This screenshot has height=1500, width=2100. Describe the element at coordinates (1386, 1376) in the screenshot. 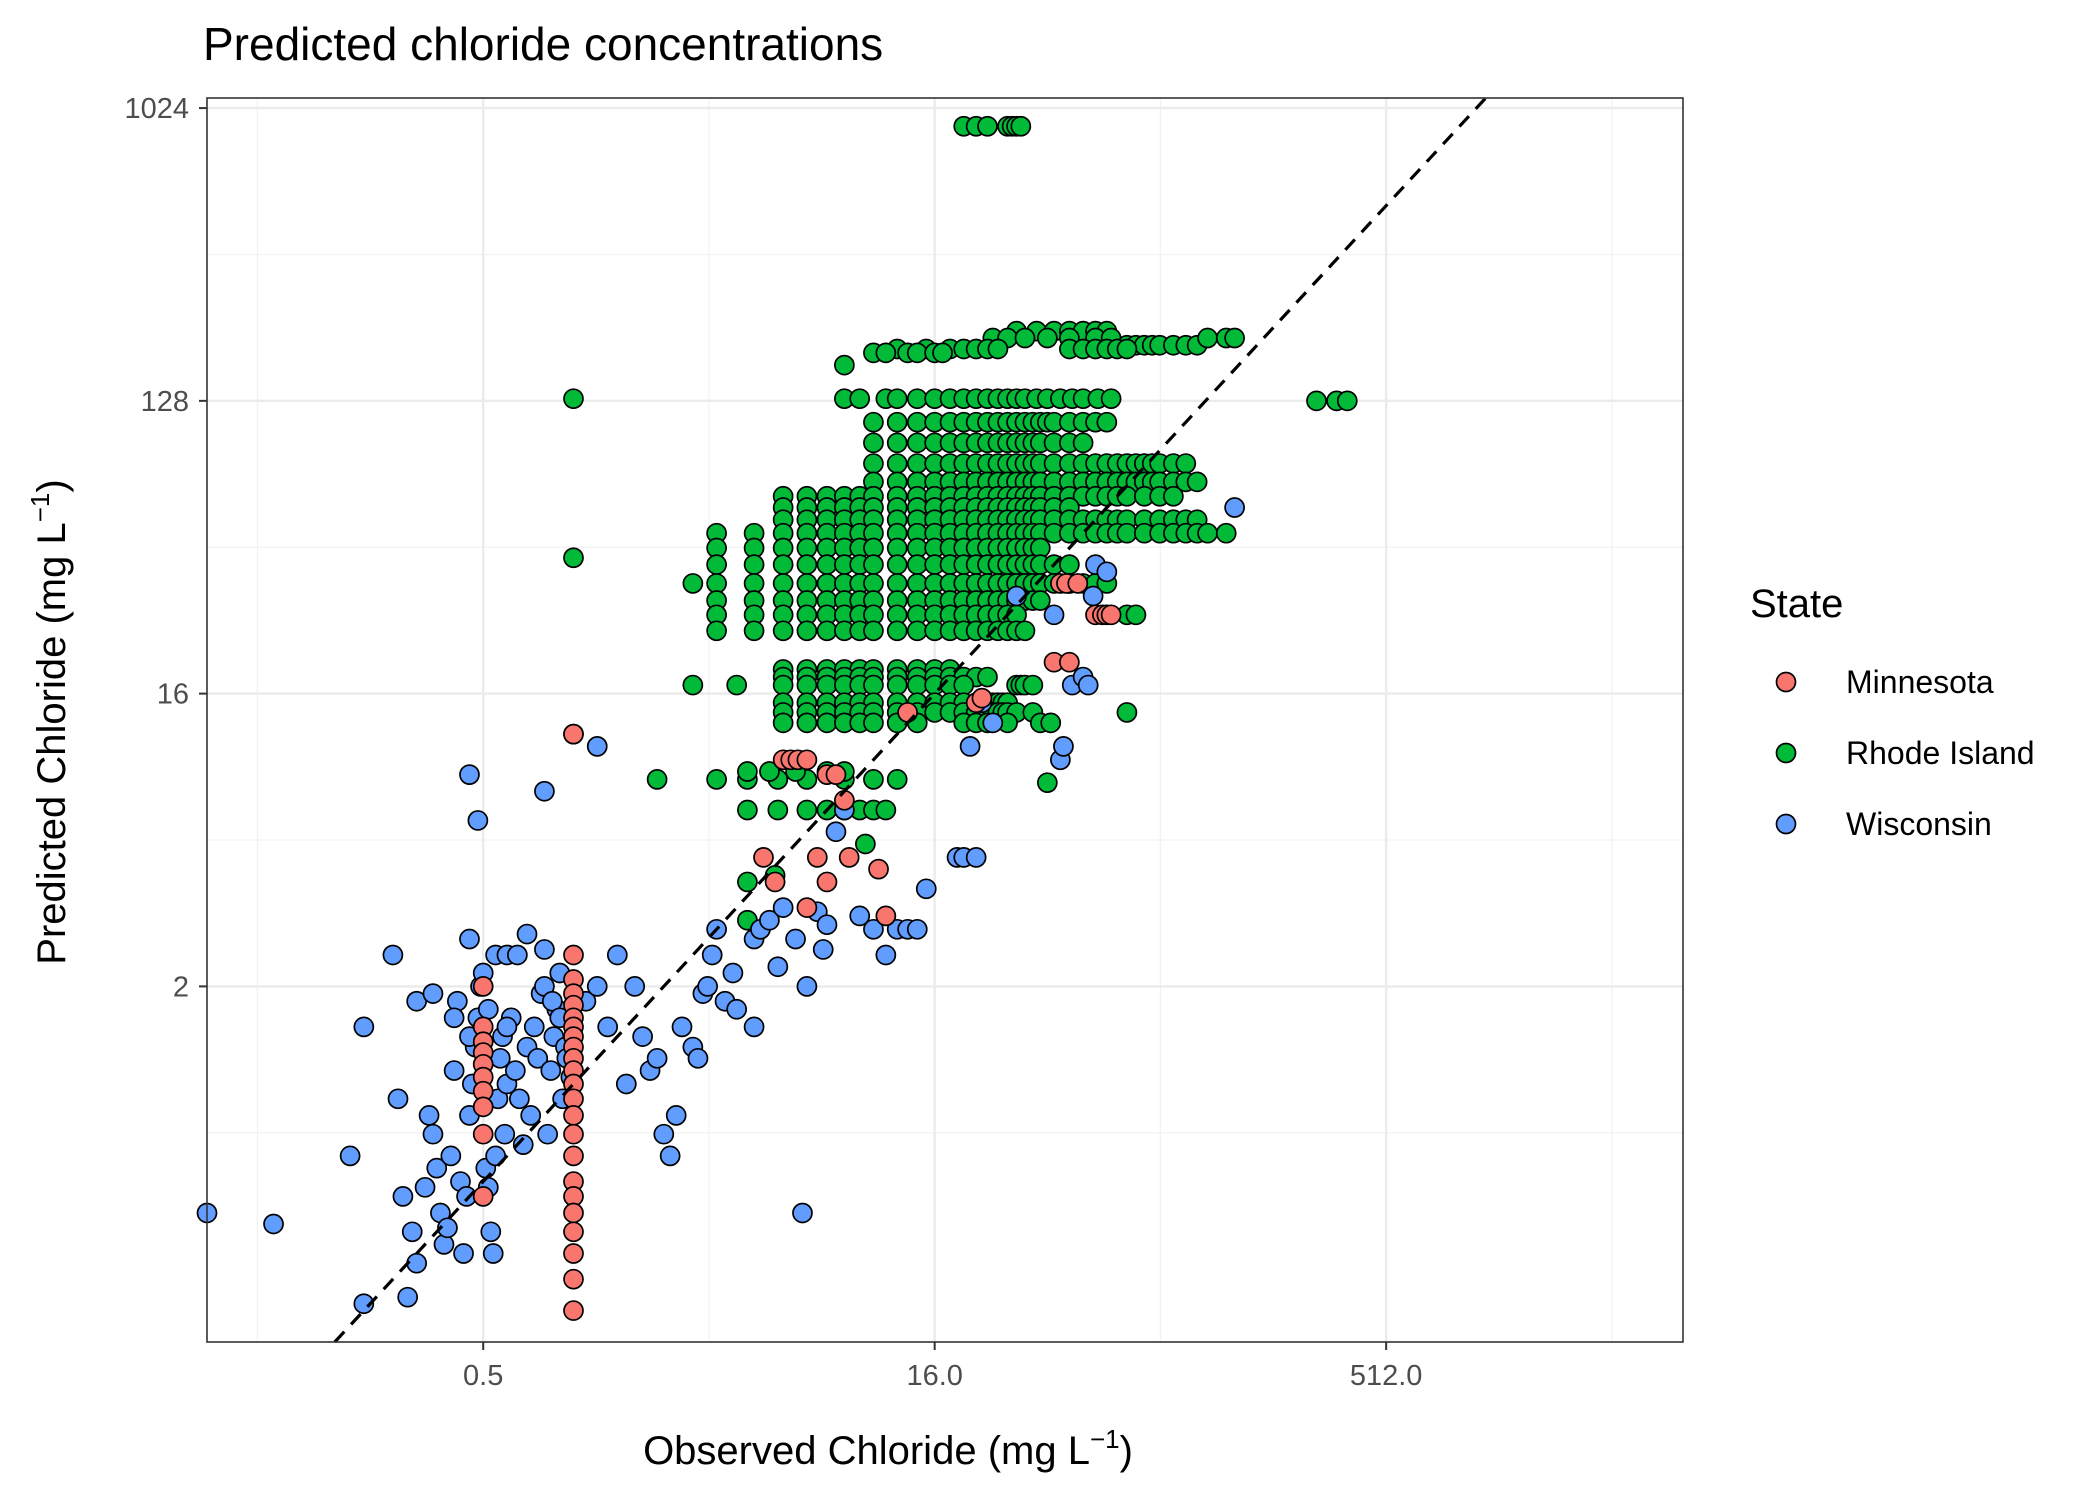

I see `x-tick-label: 512.0` at that location.